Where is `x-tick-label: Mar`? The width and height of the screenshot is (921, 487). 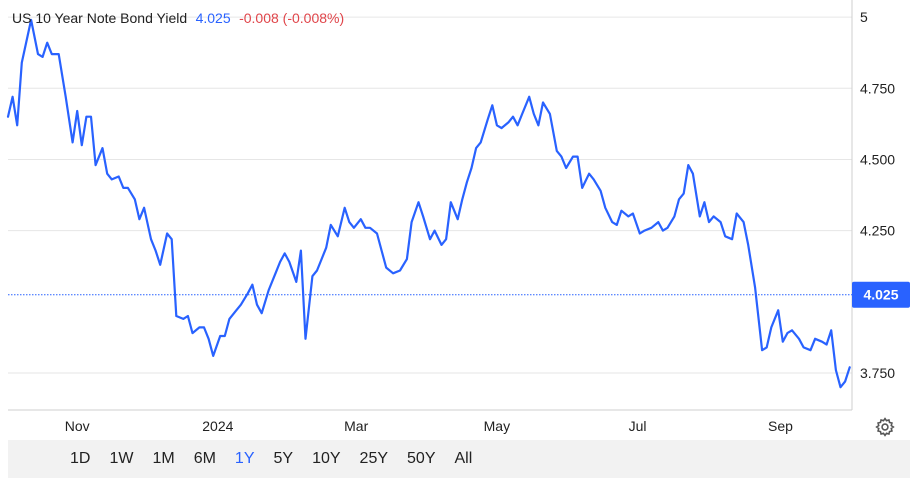 x-tick-label: Mar is located at coordinates (356, 426).